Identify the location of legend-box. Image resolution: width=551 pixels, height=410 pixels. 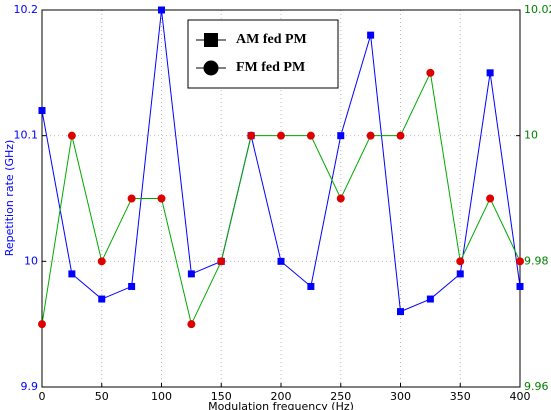
(263, 54).